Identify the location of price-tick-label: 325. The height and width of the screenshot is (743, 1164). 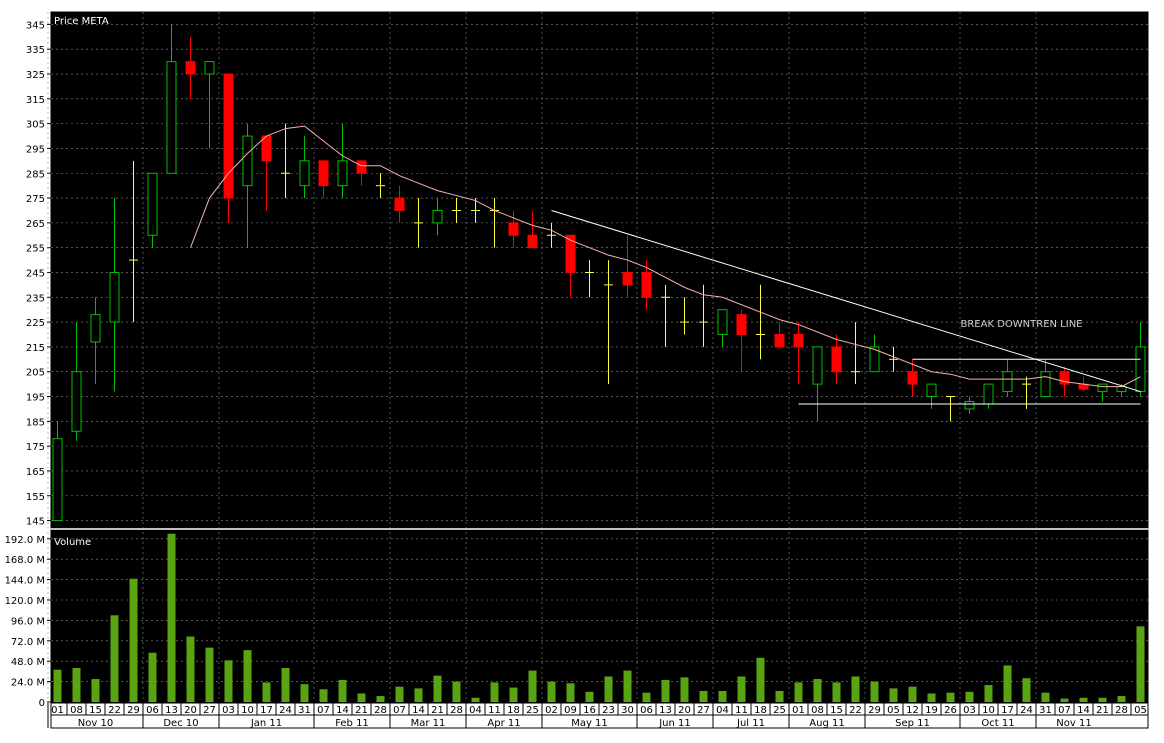
(35, 75).